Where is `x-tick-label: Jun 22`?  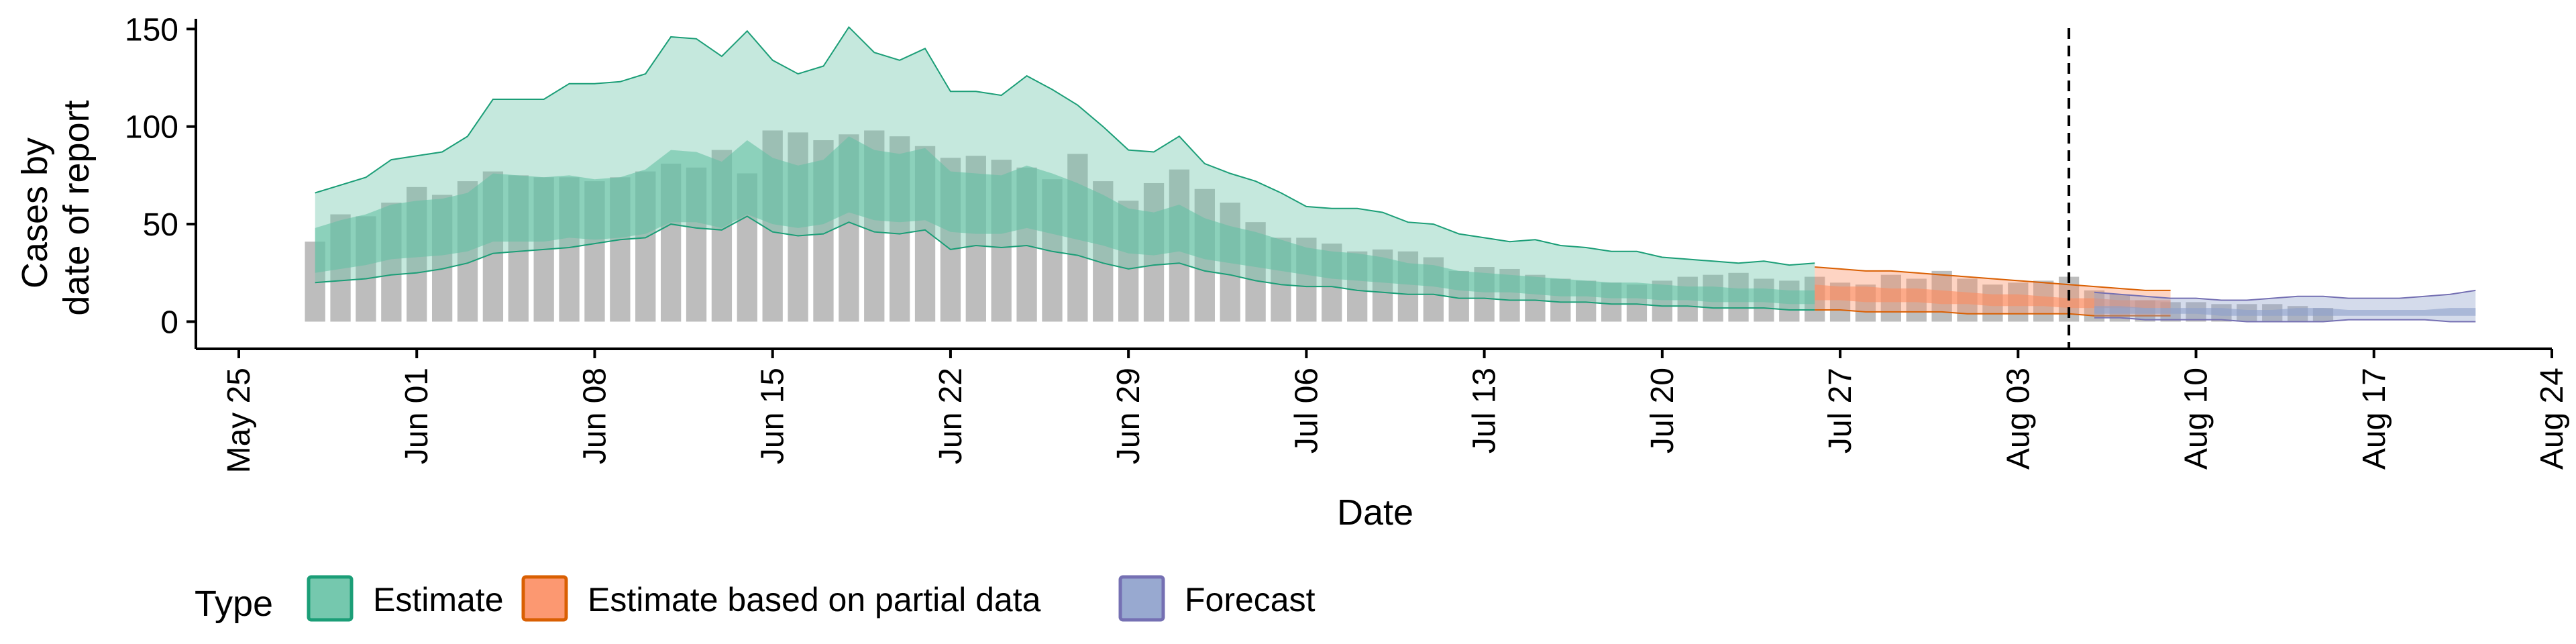 x-tick-label: Jun 22 is located at coordinates (951, 416).